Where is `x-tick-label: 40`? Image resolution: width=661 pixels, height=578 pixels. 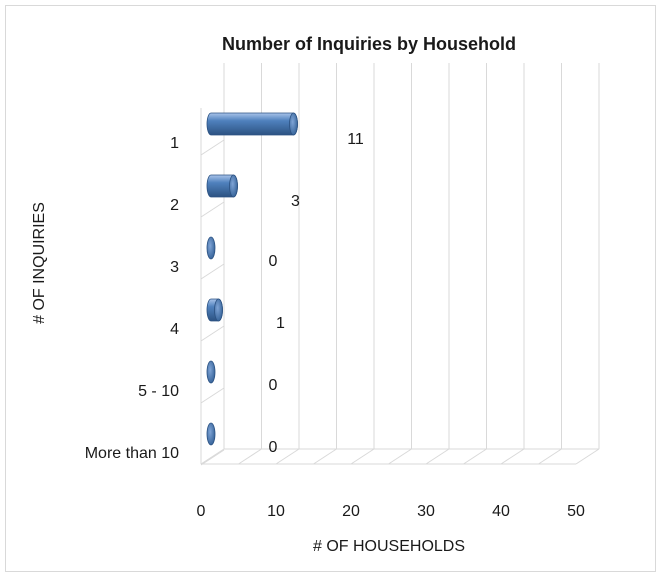 x-tick-label: 40 is located at coordinates (501, 511).